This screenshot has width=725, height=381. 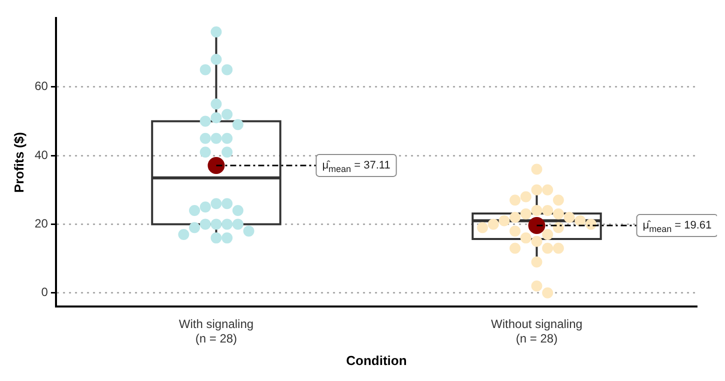 I want to click on y-tick-label: 20, so click(x=41, y=223).